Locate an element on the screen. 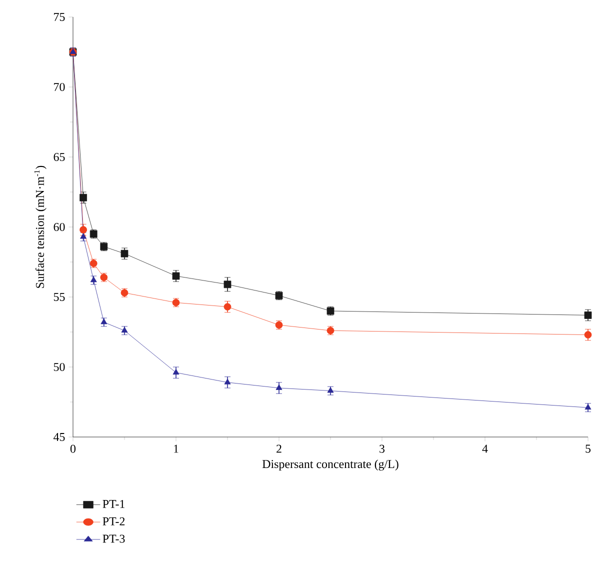  y-tick-label: 50 is located at coordinates (59, 367).